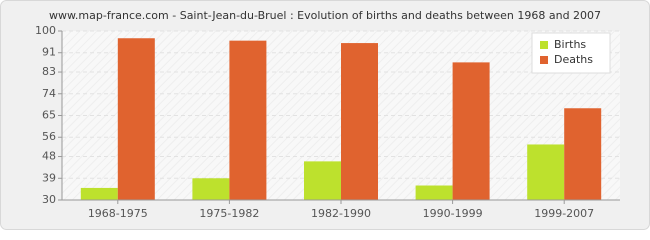  Describe the element at coordinates (49, 136) in the screenshot. I see `y-tick-label: 56` at that location.